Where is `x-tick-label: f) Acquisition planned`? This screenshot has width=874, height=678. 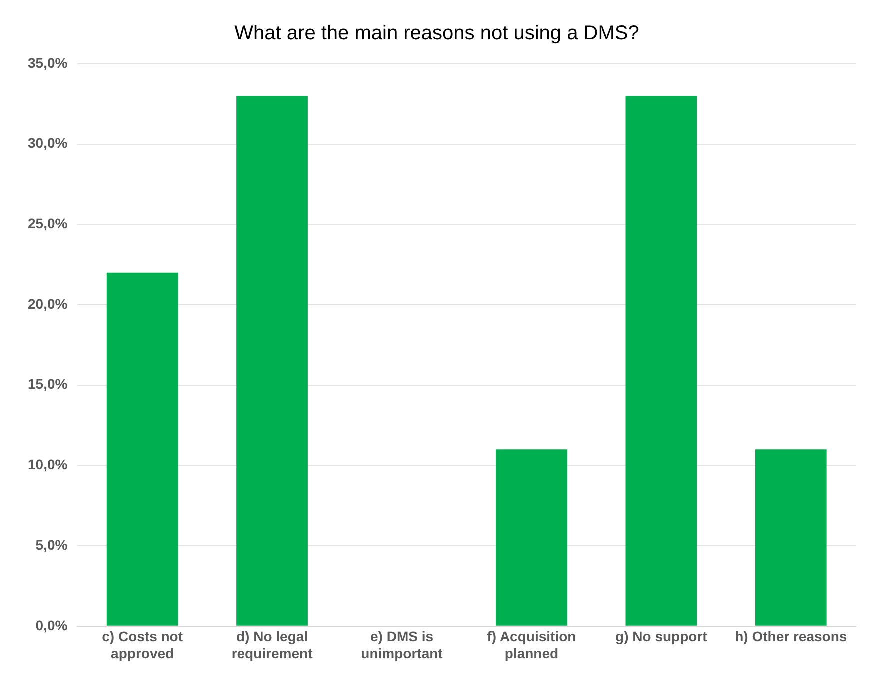
x-tick-label: f) Acquisition planned is located at coordinates (531, 645).